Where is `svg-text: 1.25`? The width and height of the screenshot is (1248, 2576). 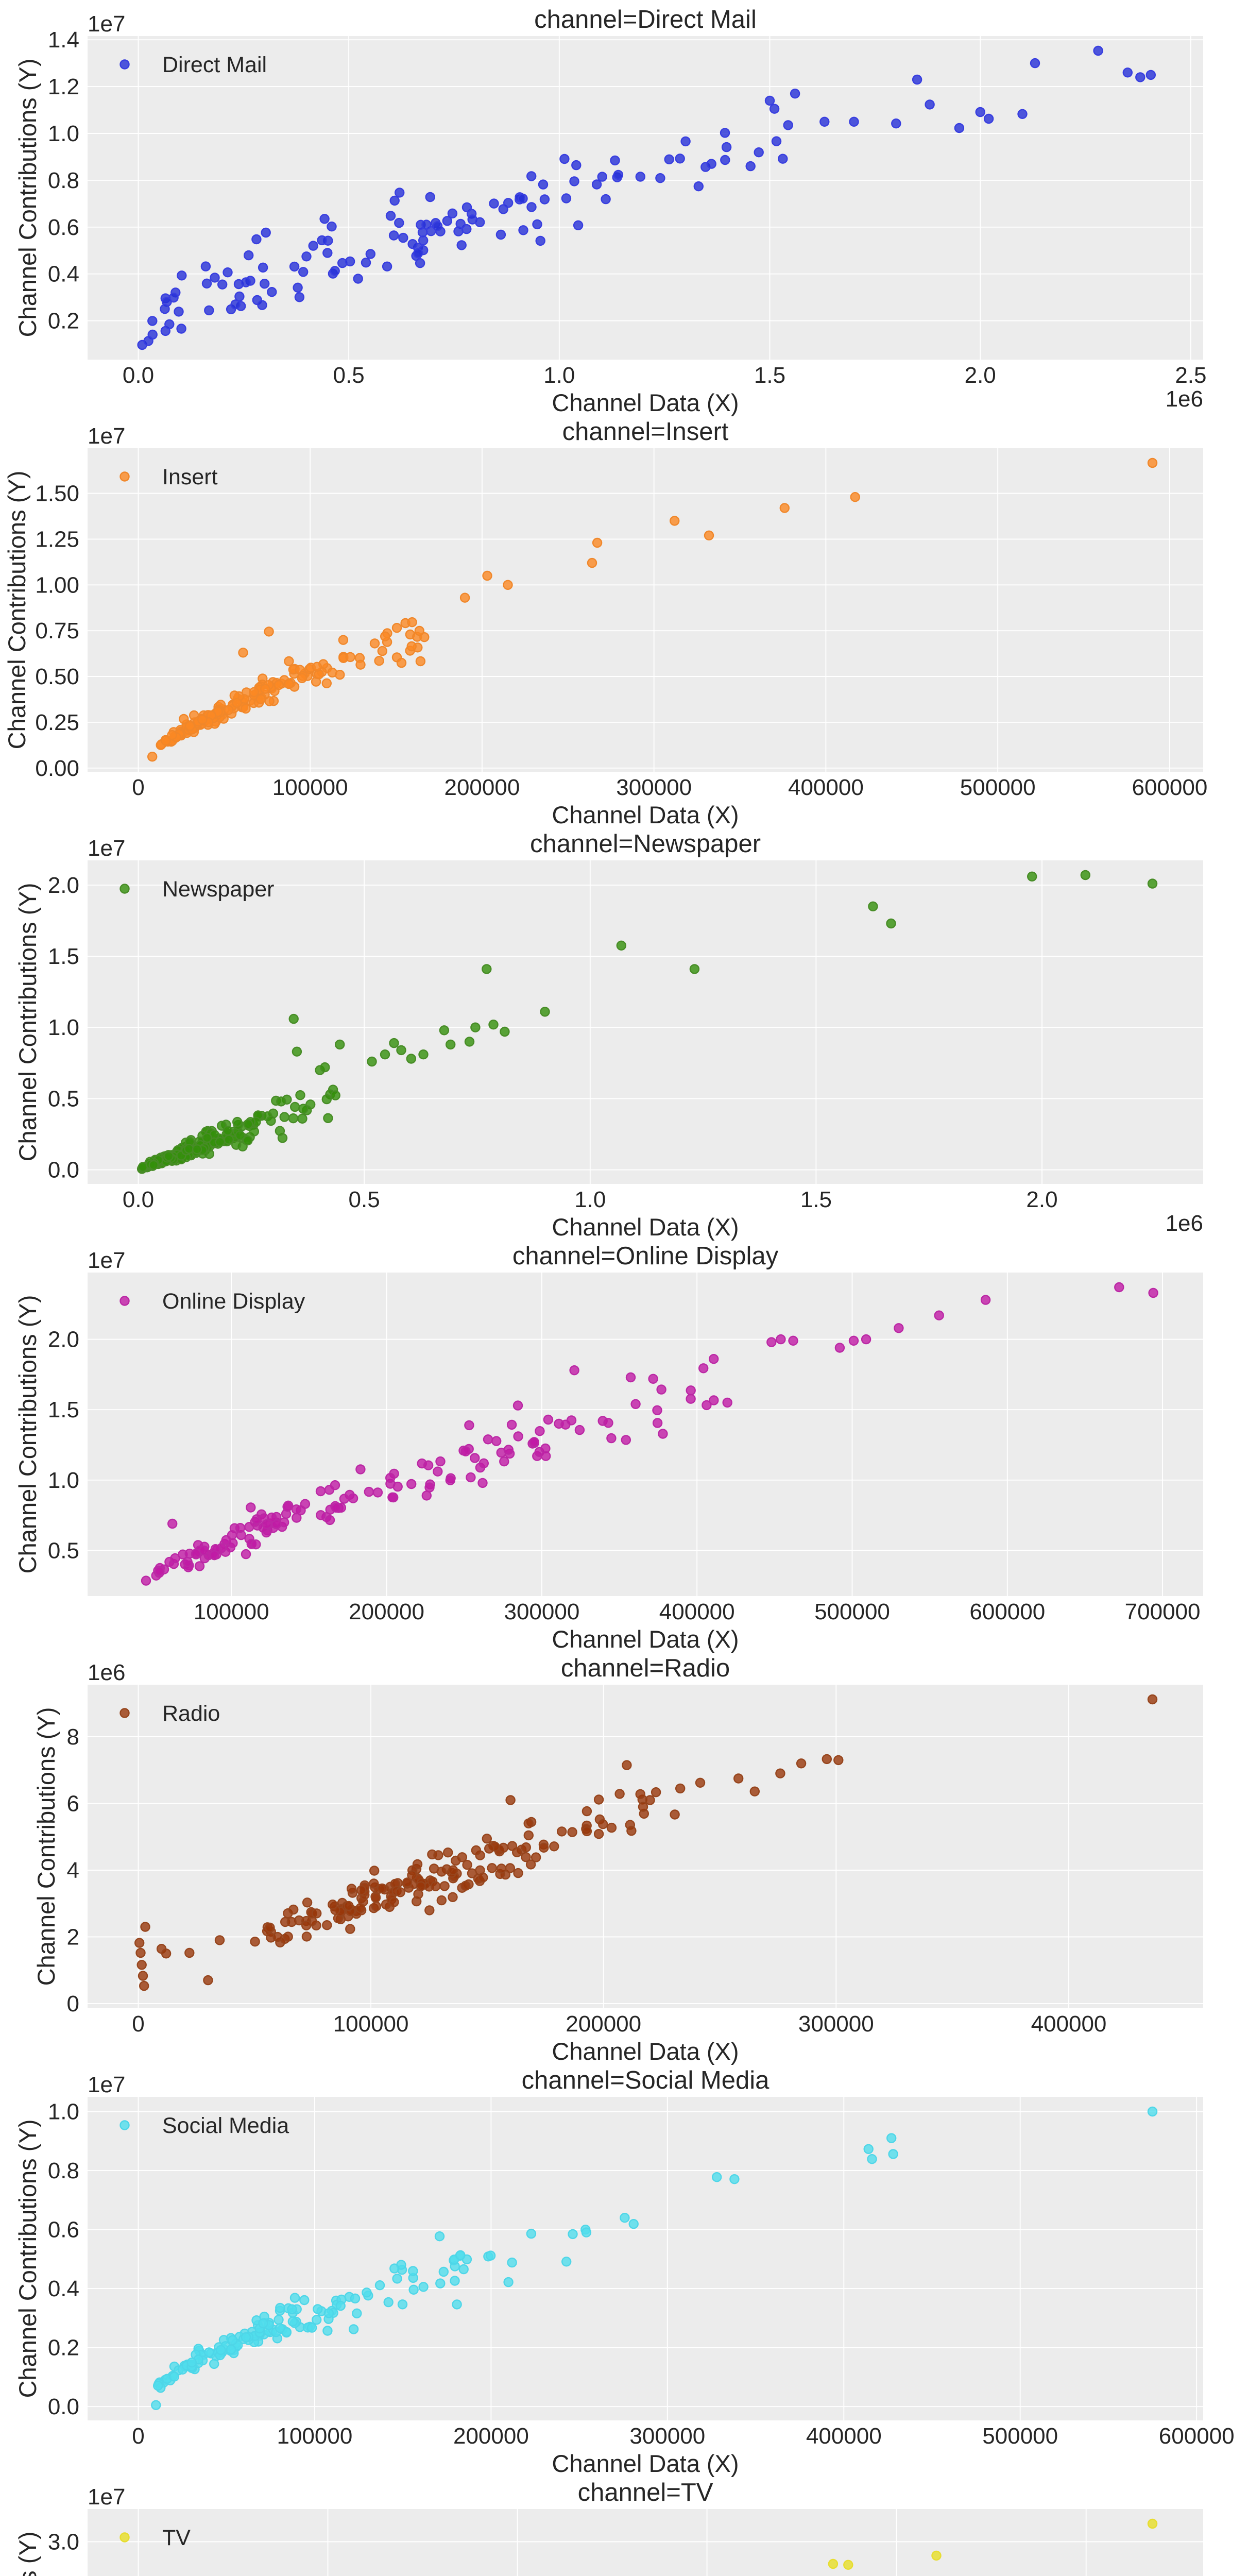 svg-text: 1.25 is located at coordinates (57, 539).